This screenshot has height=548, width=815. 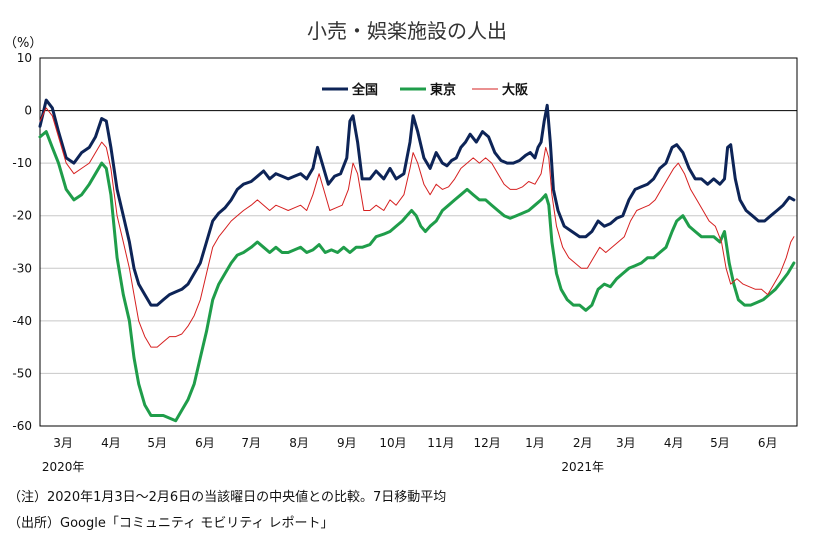 What do you see at coordinates (364, 90) in the screenshot?
I see `legend-label: 全国` at bounding box center [364, 90].